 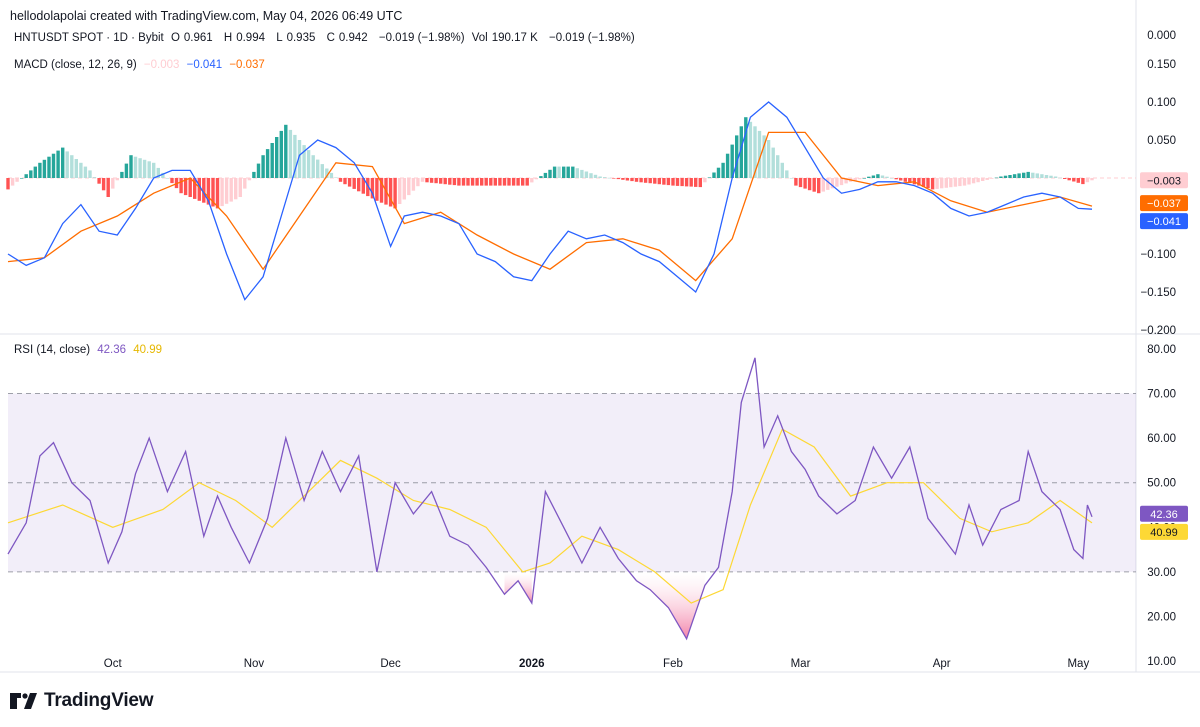 What do you see at coordinates (1078, 664) in the screenshot?
I see `time-axis-tick: May` at bounding box center [1078, 664].